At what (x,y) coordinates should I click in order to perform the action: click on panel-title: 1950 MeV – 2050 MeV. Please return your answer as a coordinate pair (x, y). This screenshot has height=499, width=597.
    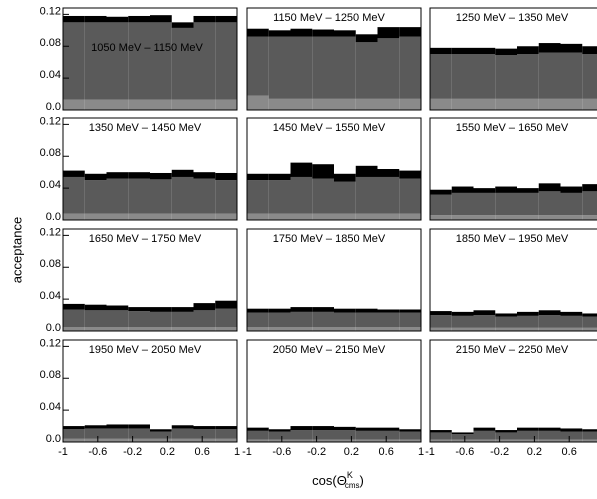
    Looking at the image, I should click on (145, 350).